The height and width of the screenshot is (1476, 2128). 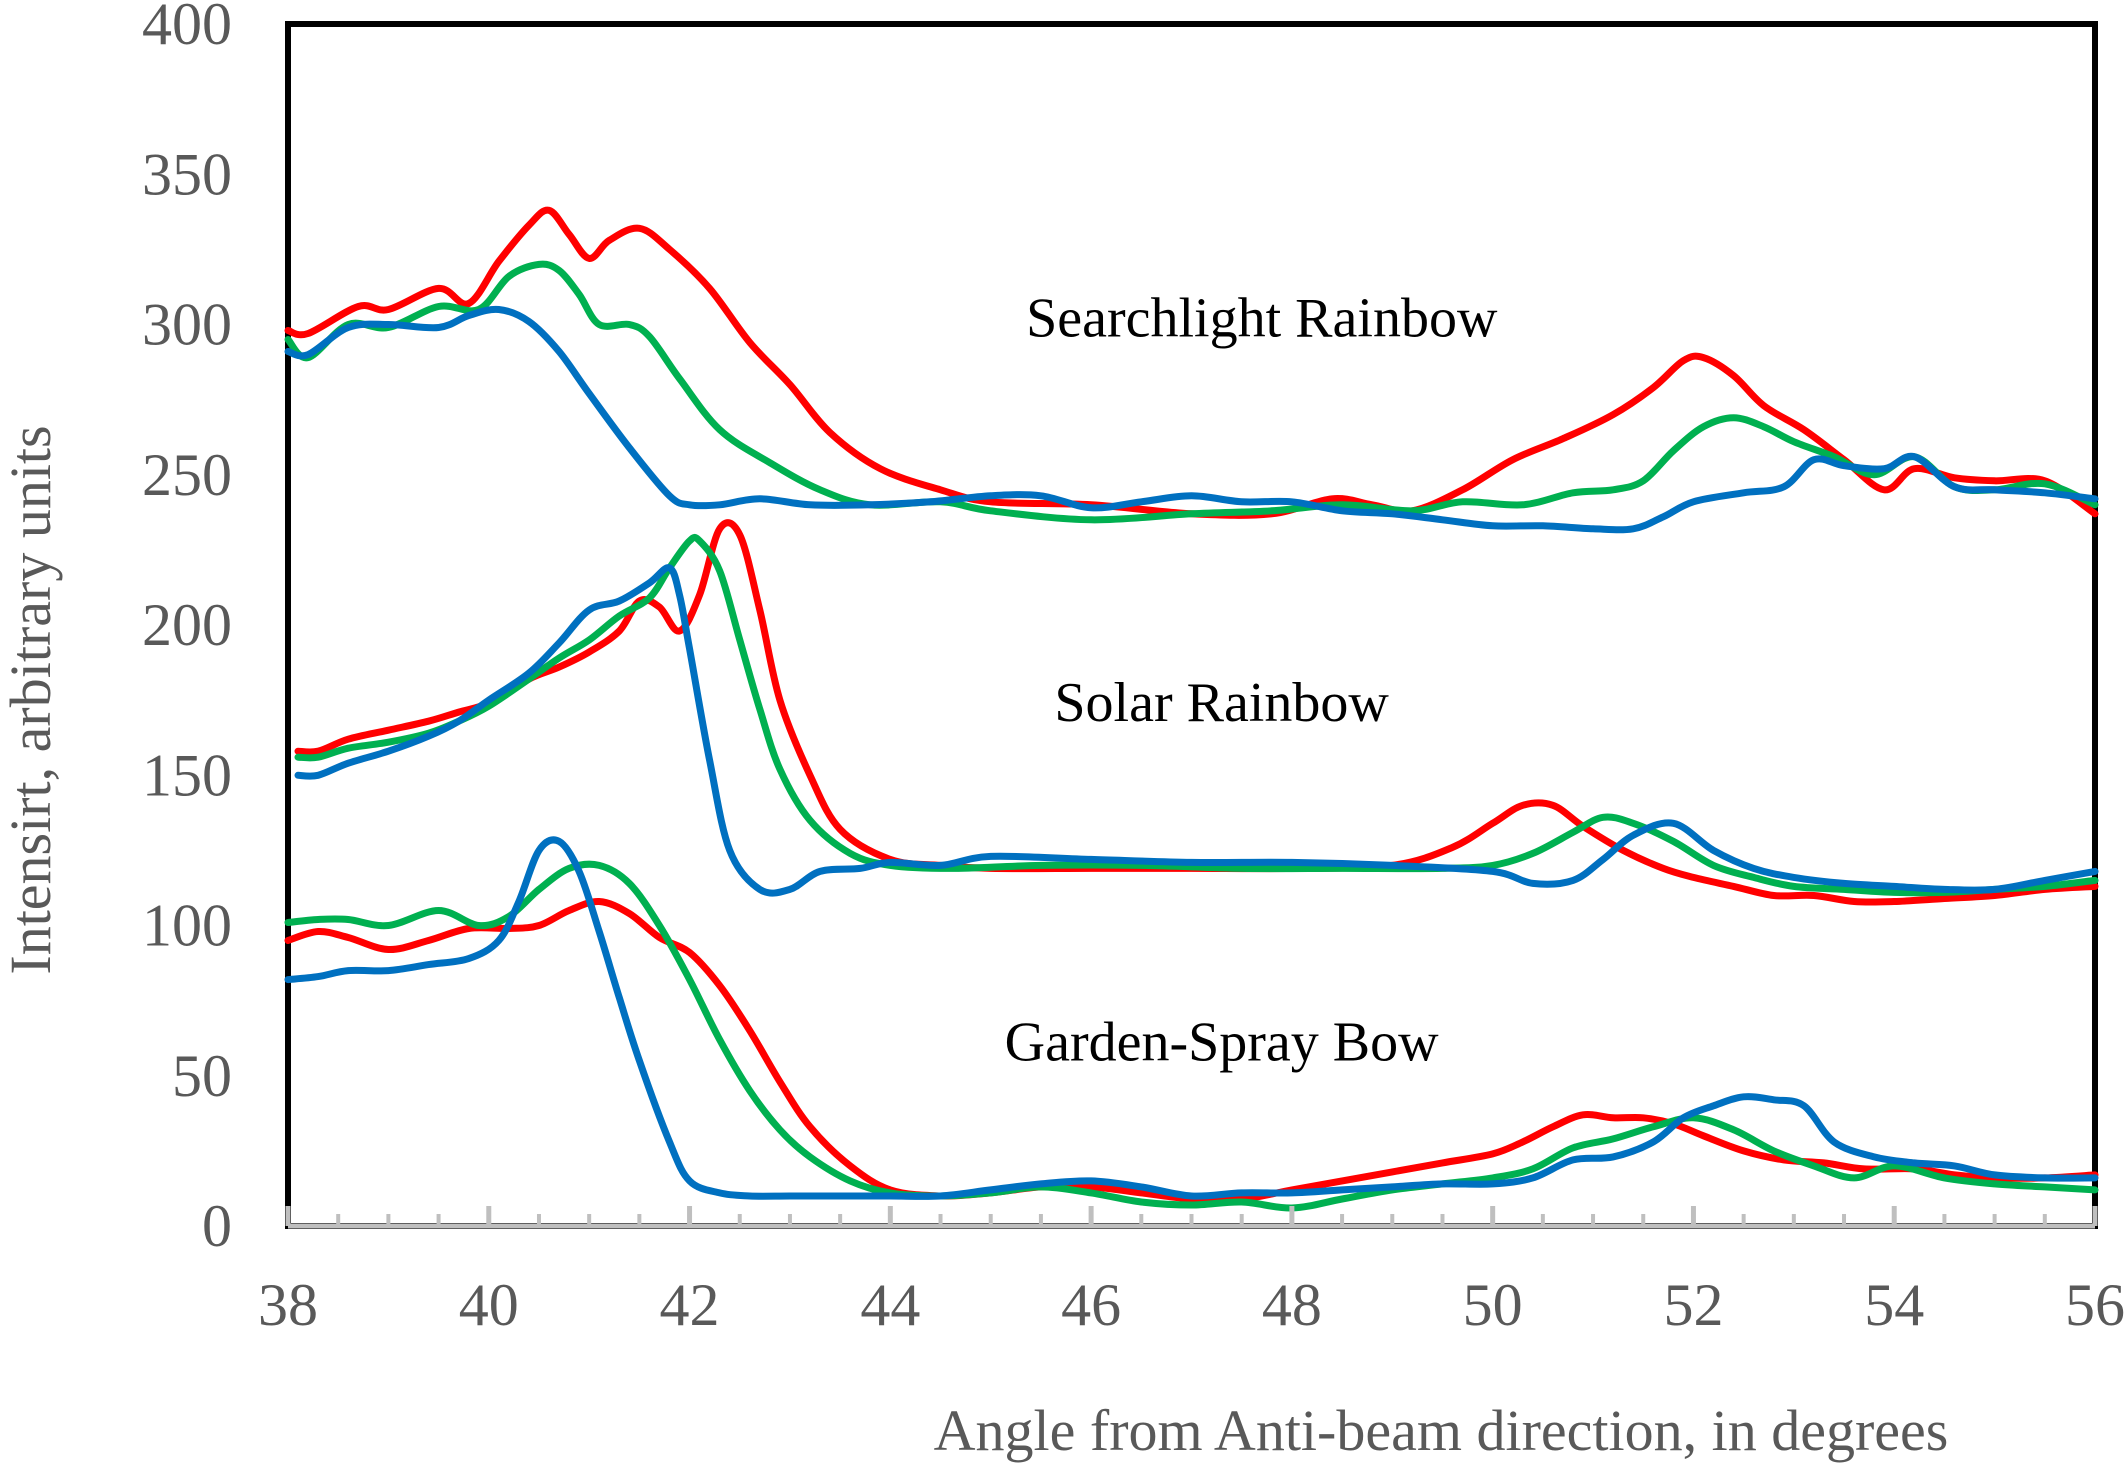 I want to click on y-tick-label: 300, so click(x=187, y=325).